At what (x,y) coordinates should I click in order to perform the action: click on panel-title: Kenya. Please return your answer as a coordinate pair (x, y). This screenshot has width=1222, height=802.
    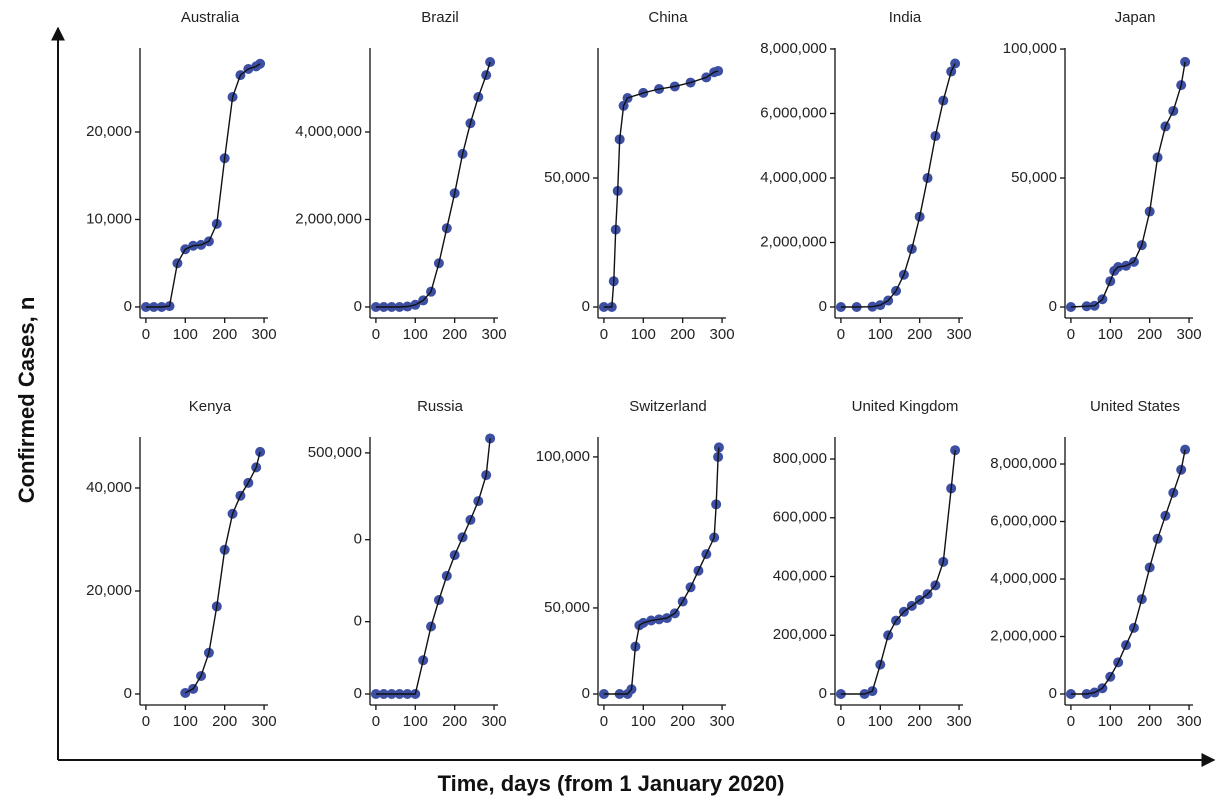
    Looking at the image, I should click on (210, 406).